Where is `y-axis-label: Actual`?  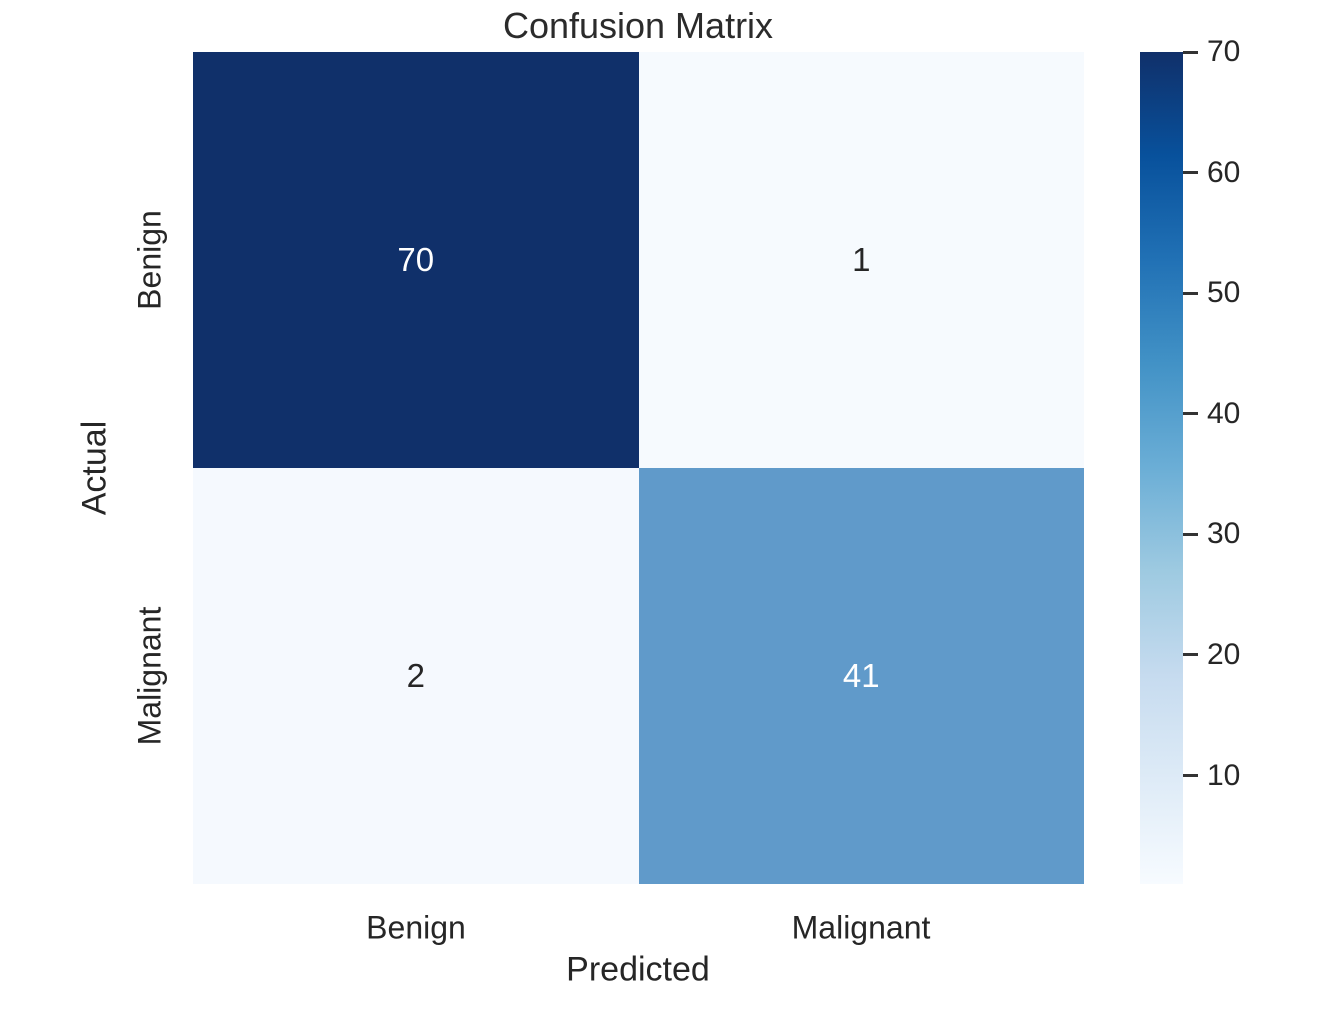
y-axis-label: Actual is located at coordinates (94, 468).